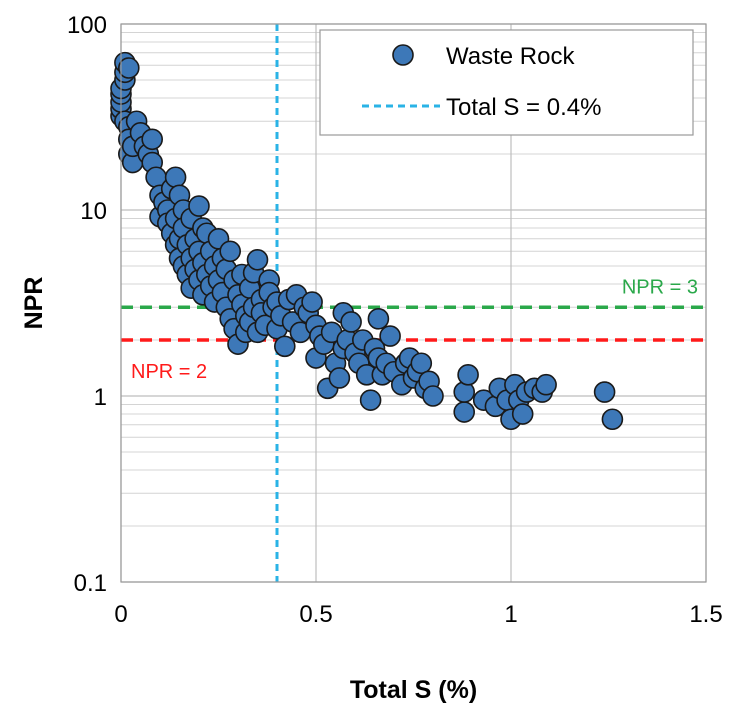 Image resolution: width=729 pixels, height=708 pixels. Describe the element at coordinates (413, 690) in the screenshot. I see `x-axis-title: Total S (%)` at that location.